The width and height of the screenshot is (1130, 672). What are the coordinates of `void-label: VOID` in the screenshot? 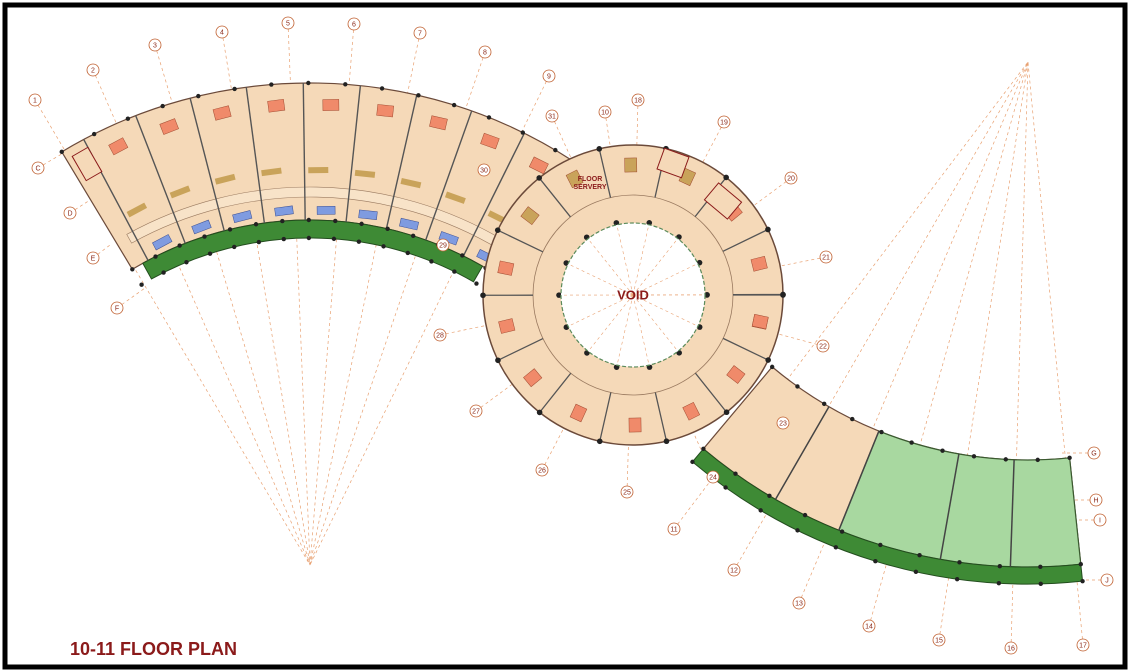 It's located at (633, 294).